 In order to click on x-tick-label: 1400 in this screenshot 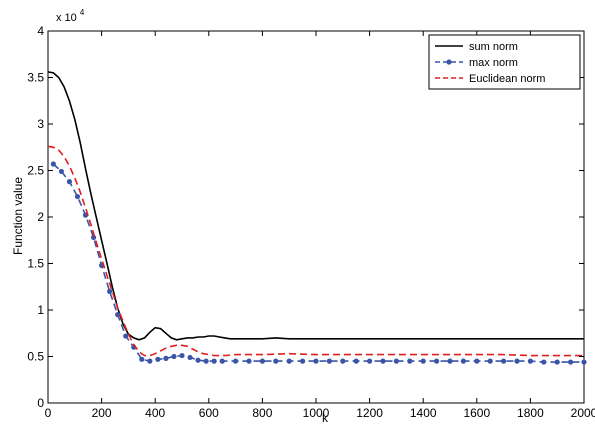, I will do `click(423, 413)`.